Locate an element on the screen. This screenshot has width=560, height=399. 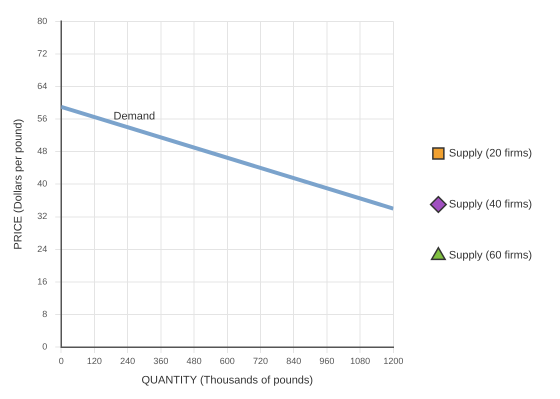
y-tick-label: 0 is located at coordinates (45, 346).